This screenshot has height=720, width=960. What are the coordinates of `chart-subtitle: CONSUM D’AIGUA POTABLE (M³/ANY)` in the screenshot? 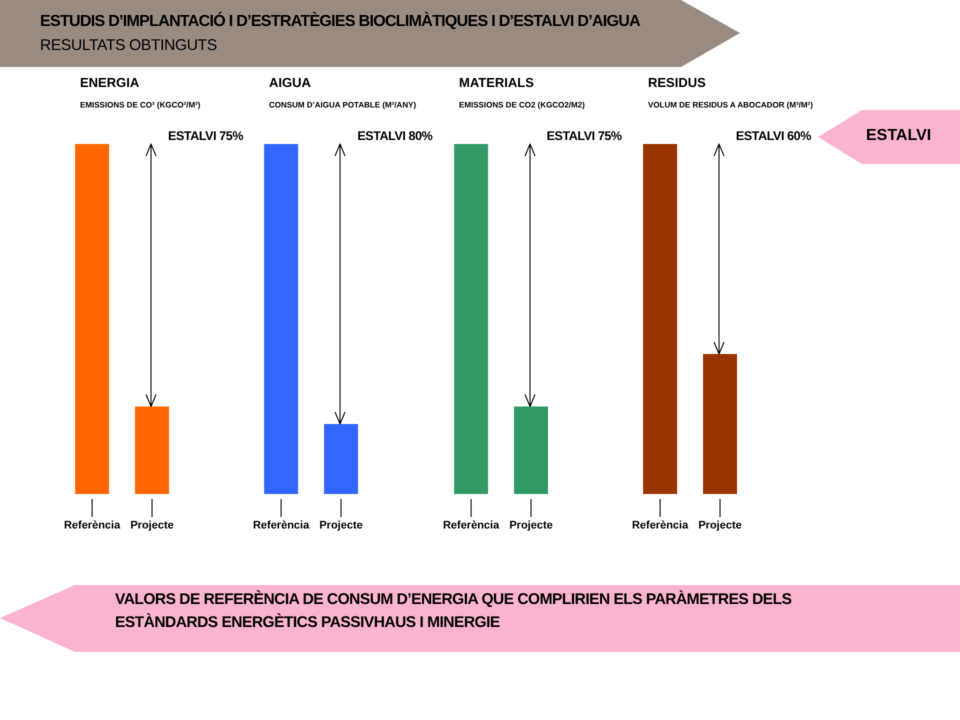 It's located at (343, 105).